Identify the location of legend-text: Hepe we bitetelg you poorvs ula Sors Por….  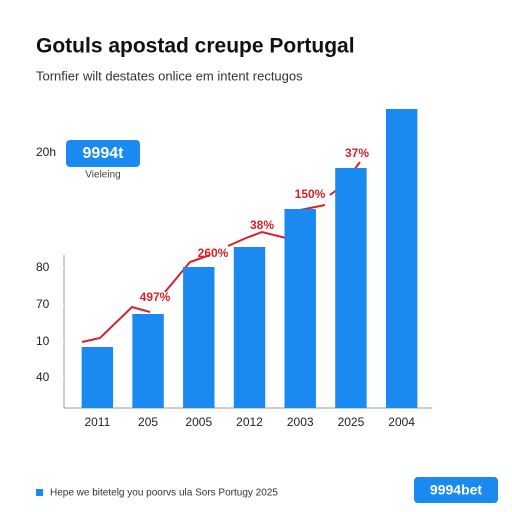
(164, 493).